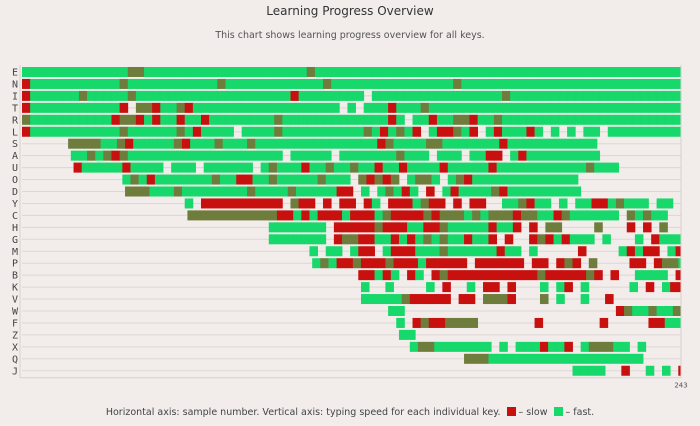  Describe the element at coordinates (677, 311) in the screenshot. I see `cell-w` at that location.